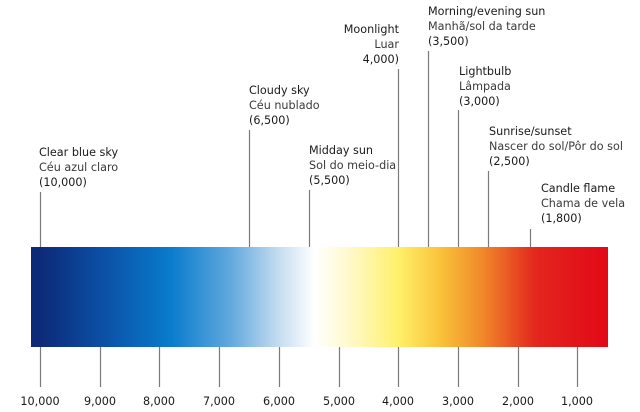  Describe the element at coordinates (578, 188) in the screenshot. I see `label-candle-flame-en: Candle flame` at that location.